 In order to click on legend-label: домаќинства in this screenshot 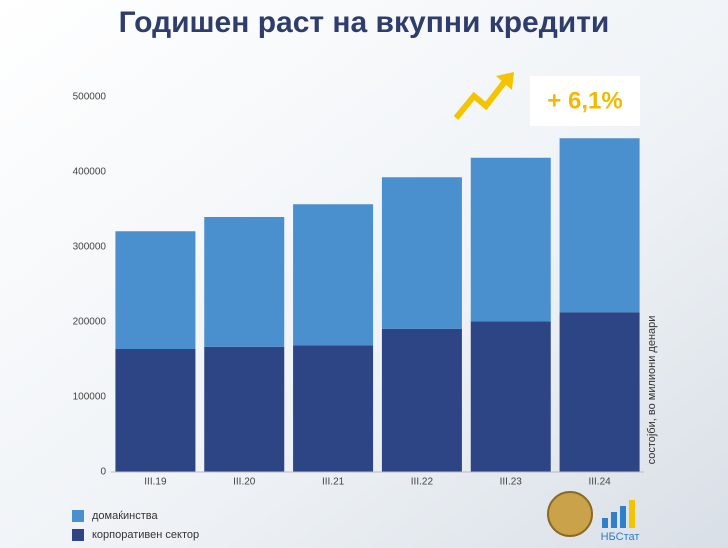, I will do `click(125, 516)`.